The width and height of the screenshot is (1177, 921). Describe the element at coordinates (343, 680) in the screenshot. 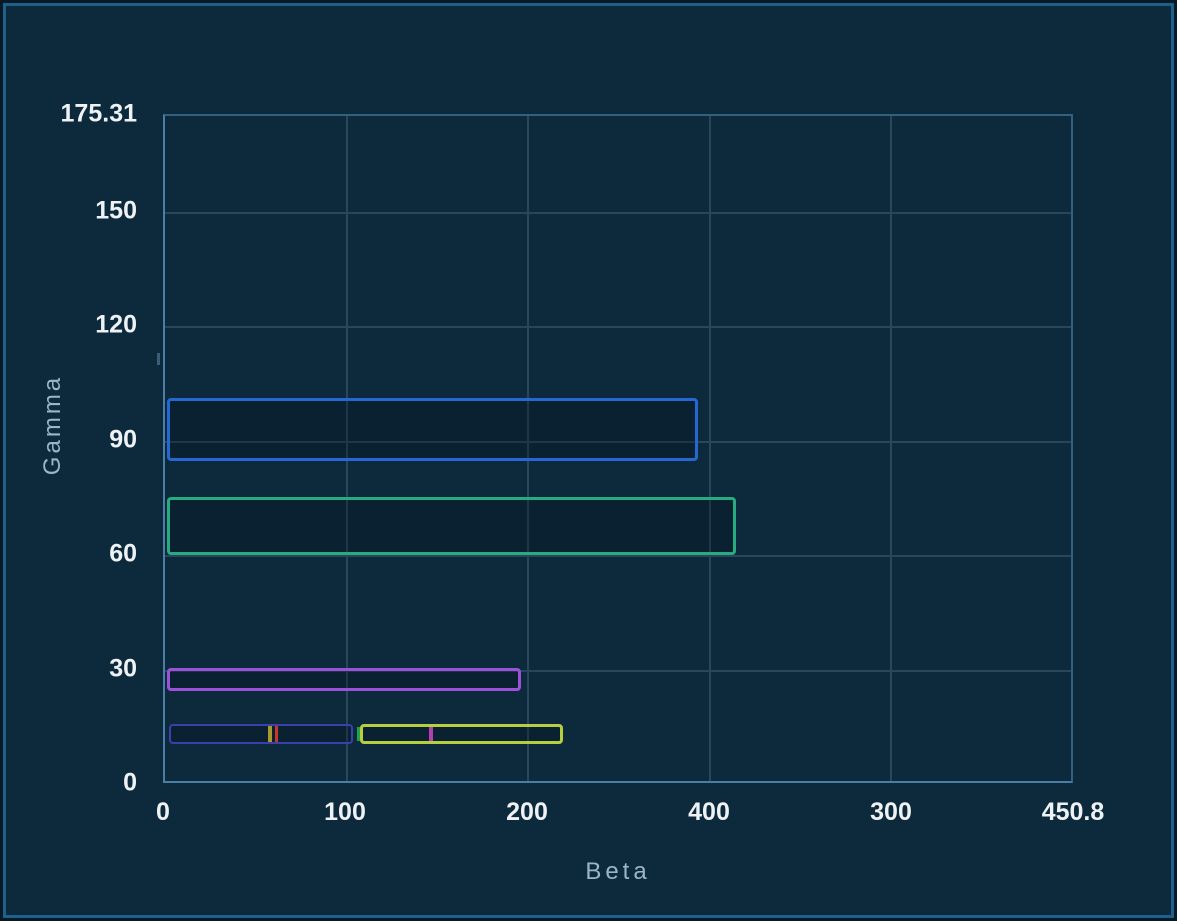

I see `bar-purple` at that location.